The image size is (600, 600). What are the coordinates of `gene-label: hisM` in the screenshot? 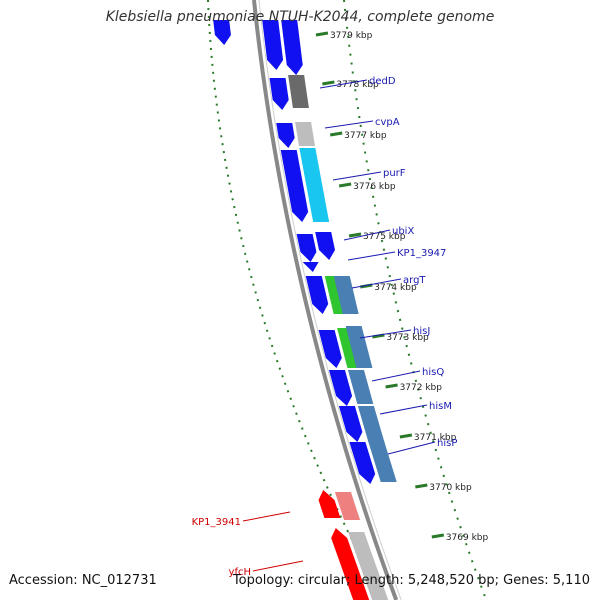 It's located at (440, 406).